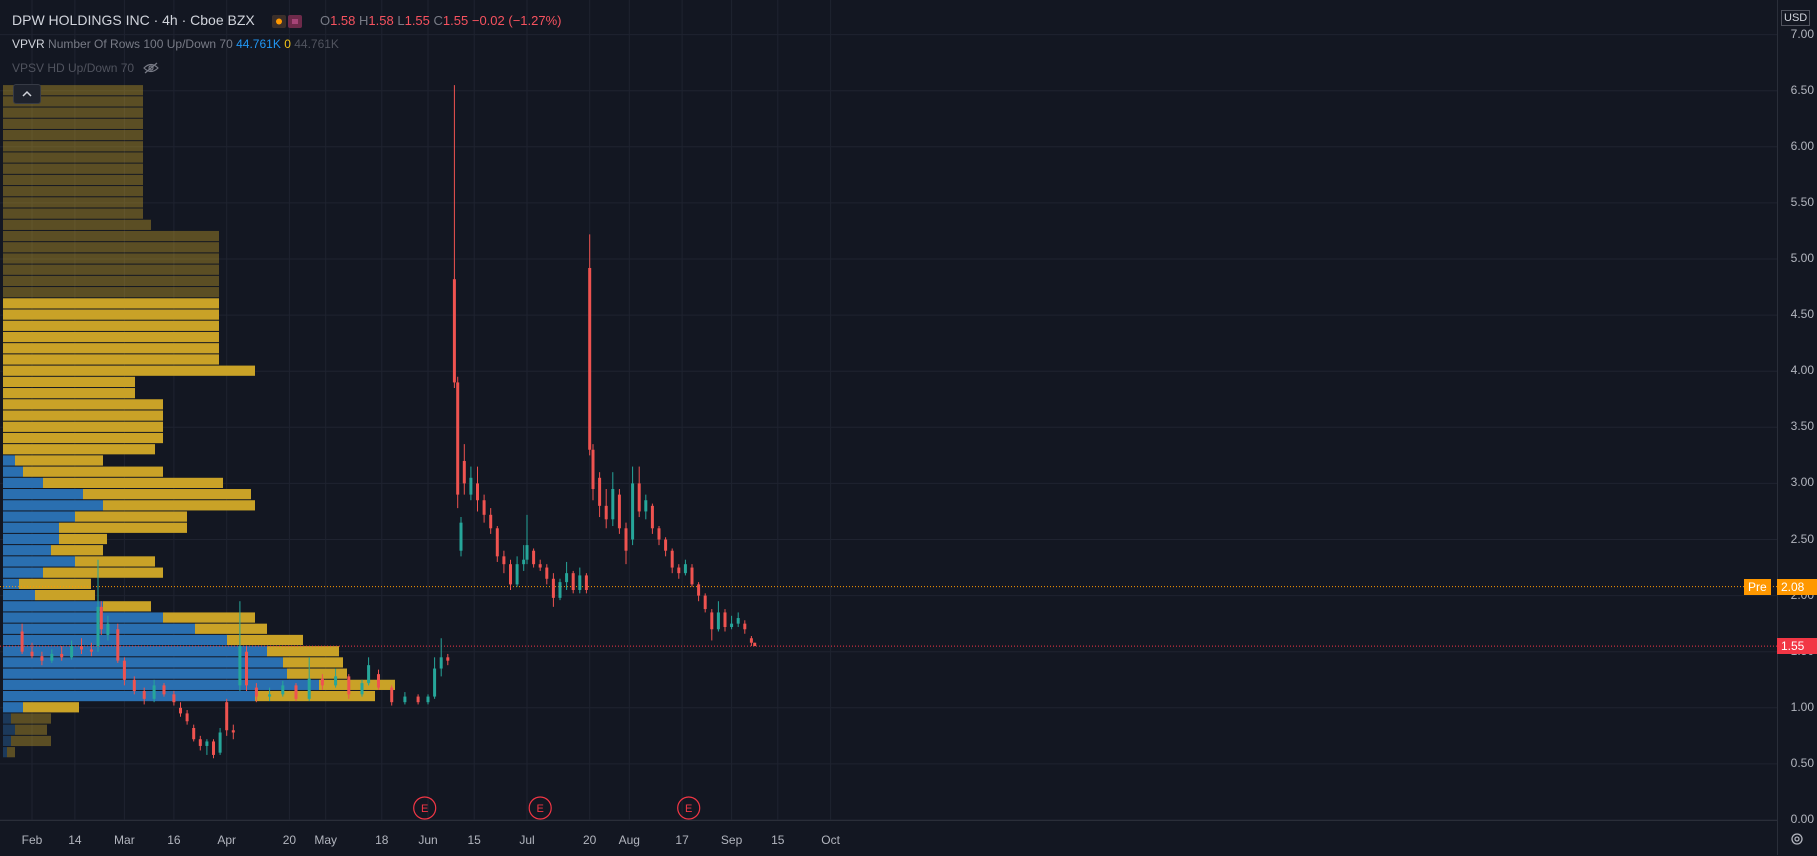 This screenshot has height=856, width=1817. I want to click on change-value: −0.02 (−1.27%), so click(516, 20).